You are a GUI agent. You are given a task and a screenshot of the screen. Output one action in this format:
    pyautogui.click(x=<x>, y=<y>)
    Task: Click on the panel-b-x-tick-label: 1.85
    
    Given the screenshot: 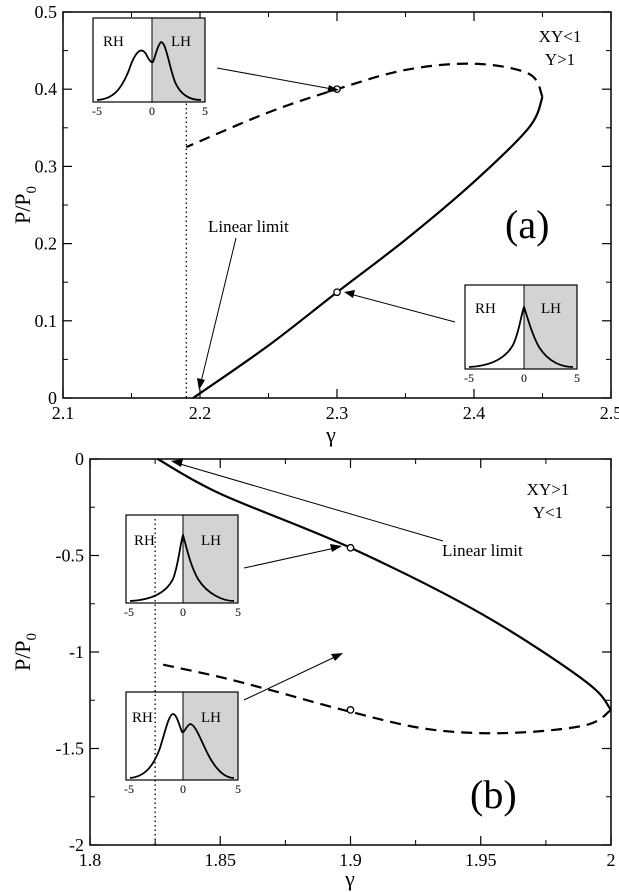 What is the action you would take?
    pyautogui.click(x=221, y=860)
    